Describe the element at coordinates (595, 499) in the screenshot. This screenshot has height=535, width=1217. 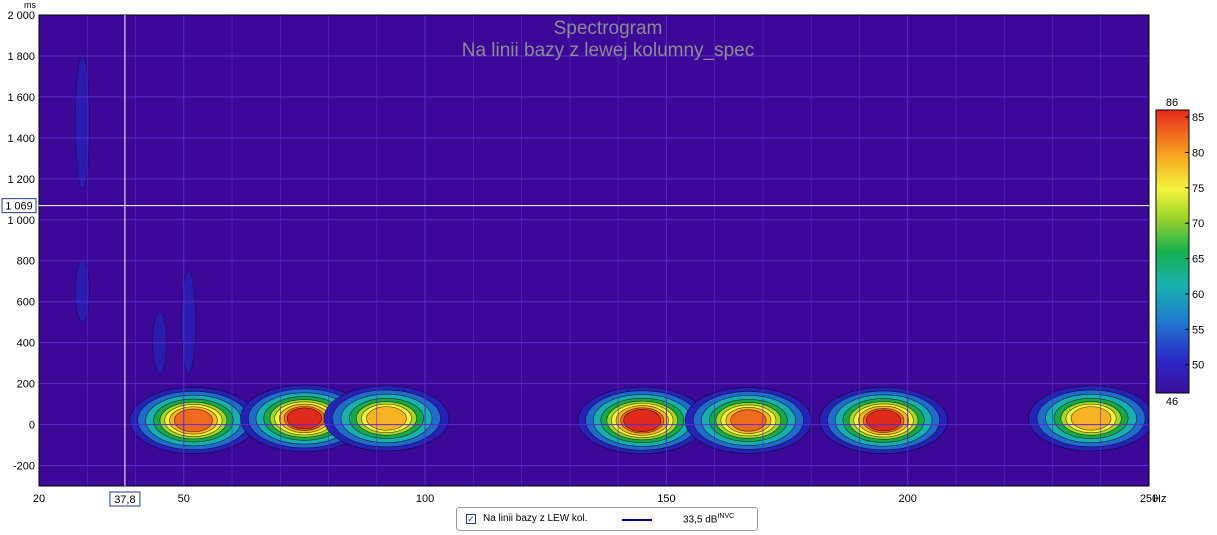
I see `x-axis: 20 50 100 150 200 250` at that location.